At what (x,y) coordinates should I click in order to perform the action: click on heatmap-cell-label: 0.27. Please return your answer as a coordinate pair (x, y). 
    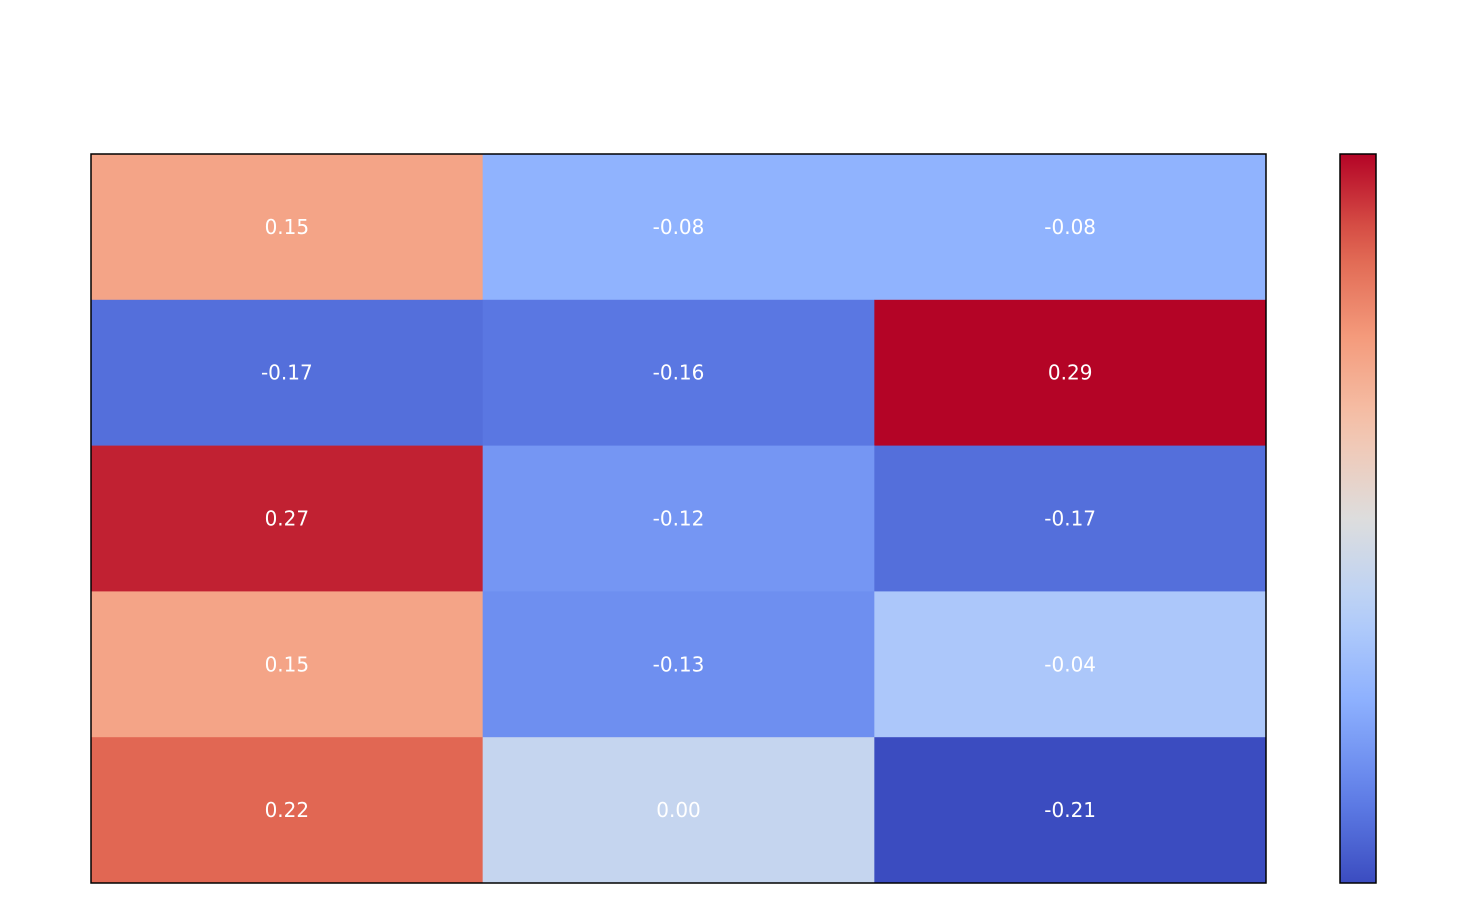
    Looking at the image, I should click on (287, 519).